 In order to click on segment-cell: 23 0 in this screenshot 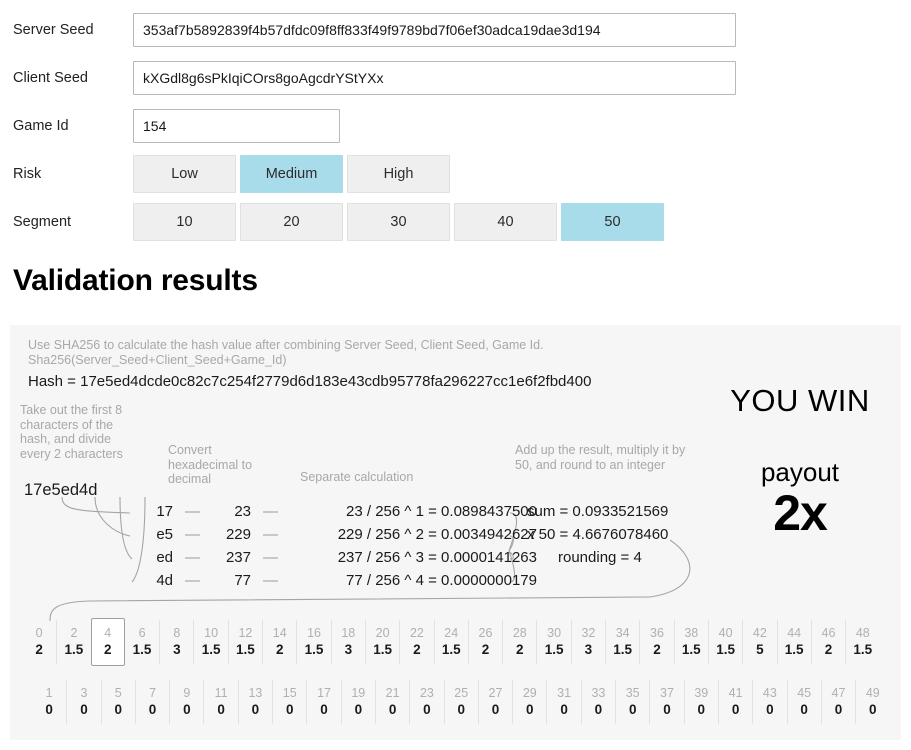, I will do `click(426, 702)`.